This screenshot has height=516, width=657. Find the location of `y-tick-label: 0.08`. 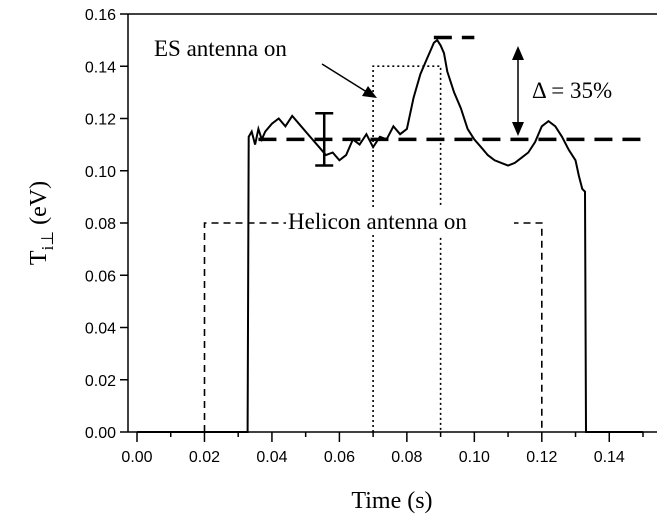

y-tick-label: 0.08 is located at coordinates (100, 224).